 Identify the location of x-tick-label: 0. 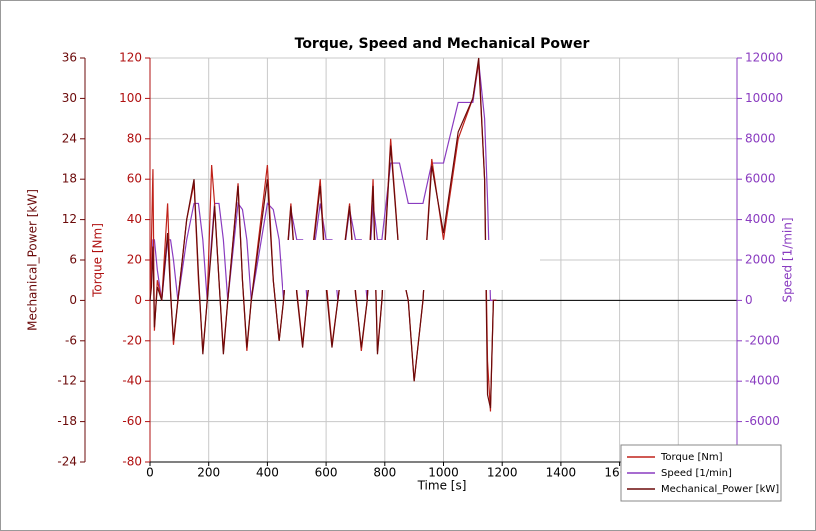
(150, 473).